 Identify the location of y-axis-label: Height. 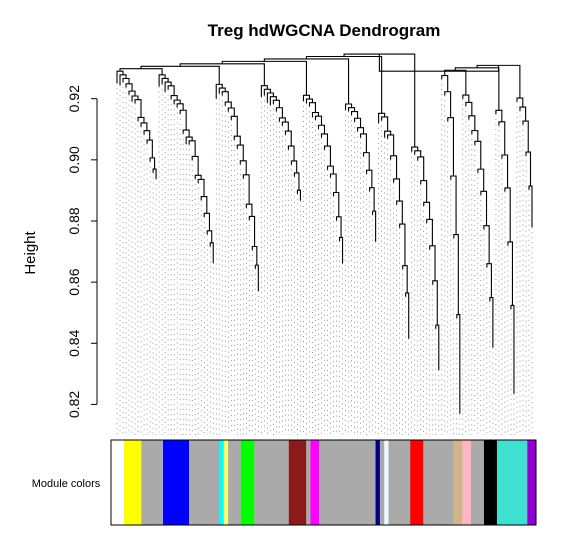
(30, 252).